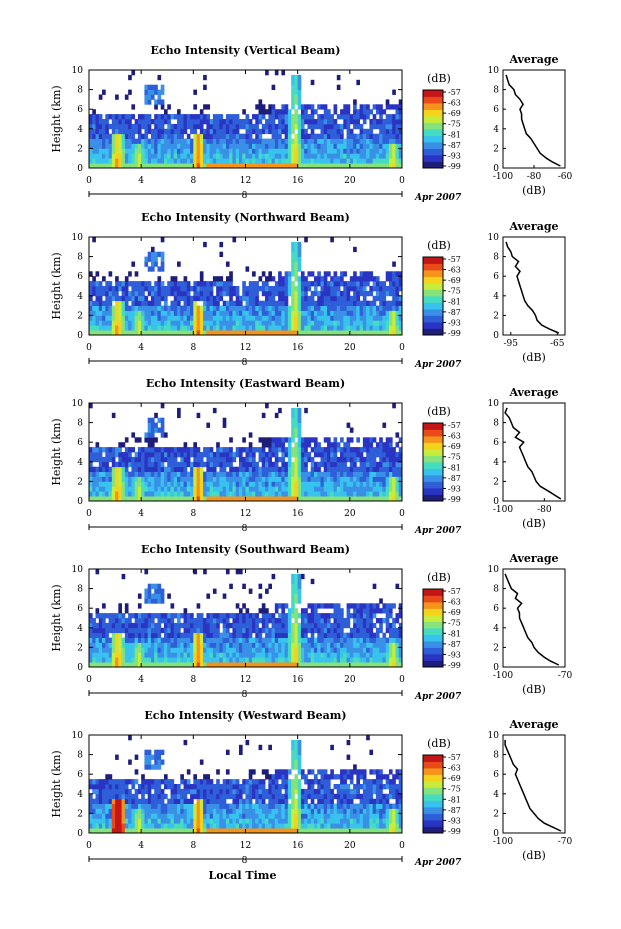 This screenshot has width=621, height=929. I want to click on colorbar-unit: (dB), so click(439, 411).